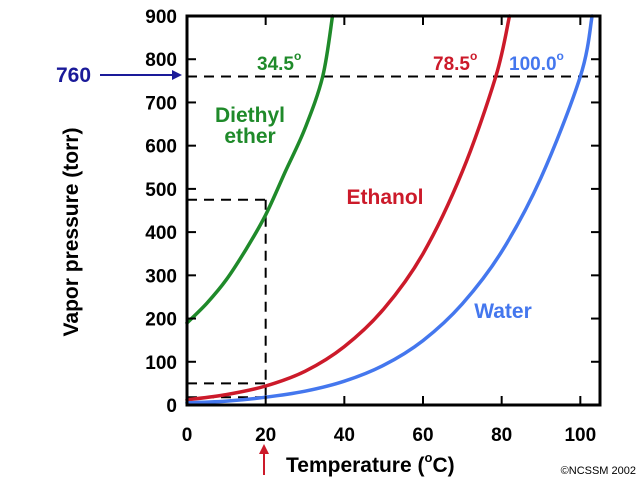 This screenshot has width=640, height=480. Describe the element at coordinates (73, 75) in the screenshot. I see `reference-pressure-label: 760` at that location.